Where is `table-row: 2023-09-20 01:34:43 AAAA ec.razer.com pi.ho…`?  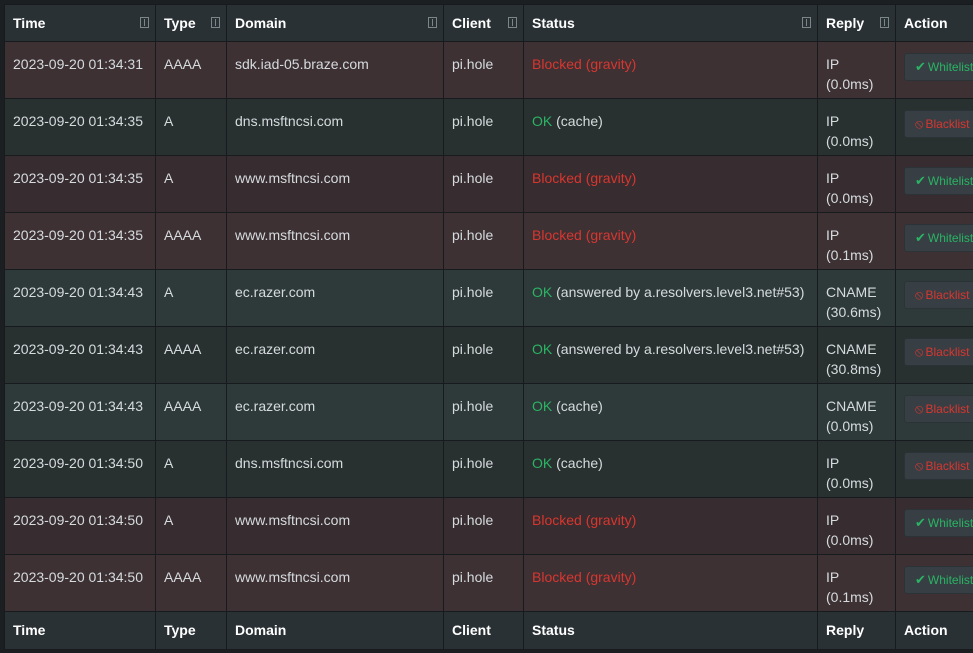 table-row: 2023-09-20 01:34:43 AAAA ec.razer.com pi.ho… is located at coordinates (488, 355).